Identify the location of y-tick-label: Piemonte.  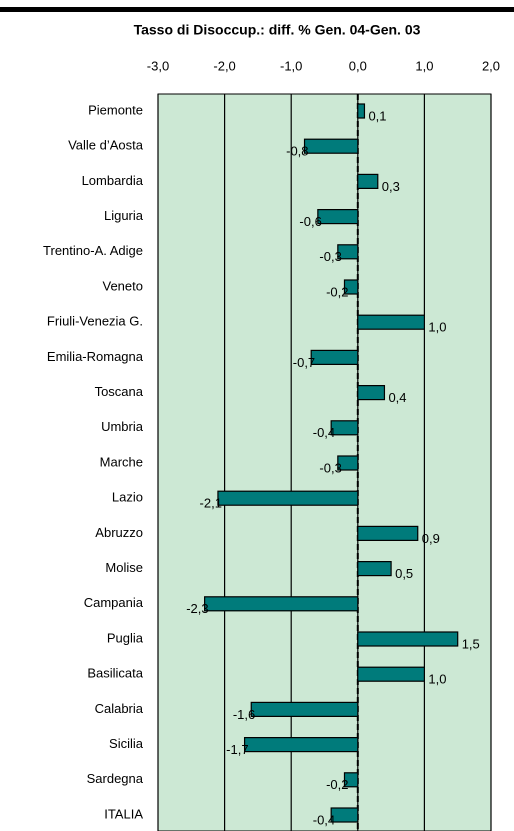
(115, 109).